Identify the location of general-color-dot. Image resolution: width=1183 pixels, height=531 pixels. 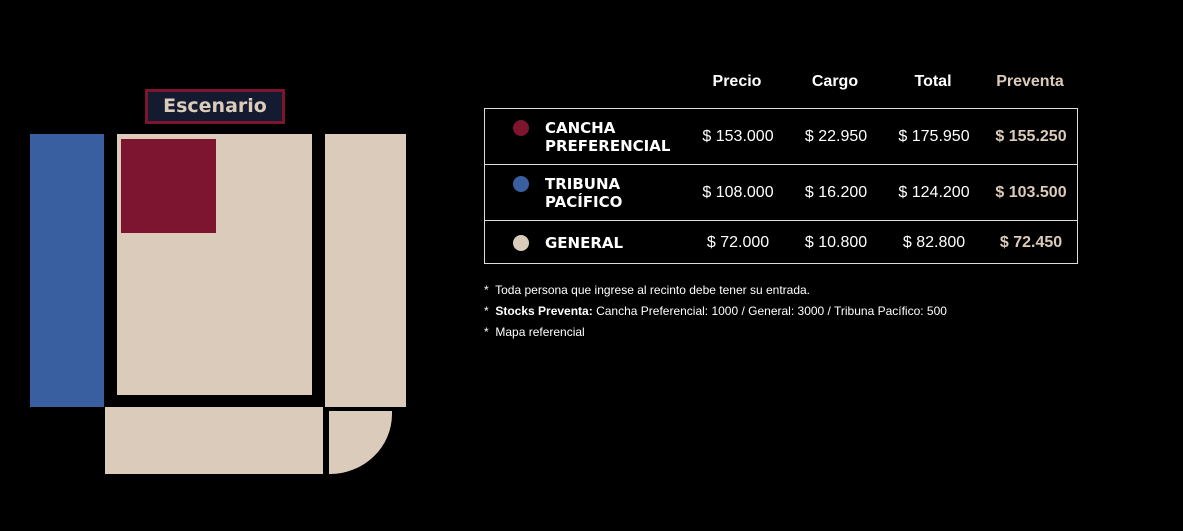
(521, 243).